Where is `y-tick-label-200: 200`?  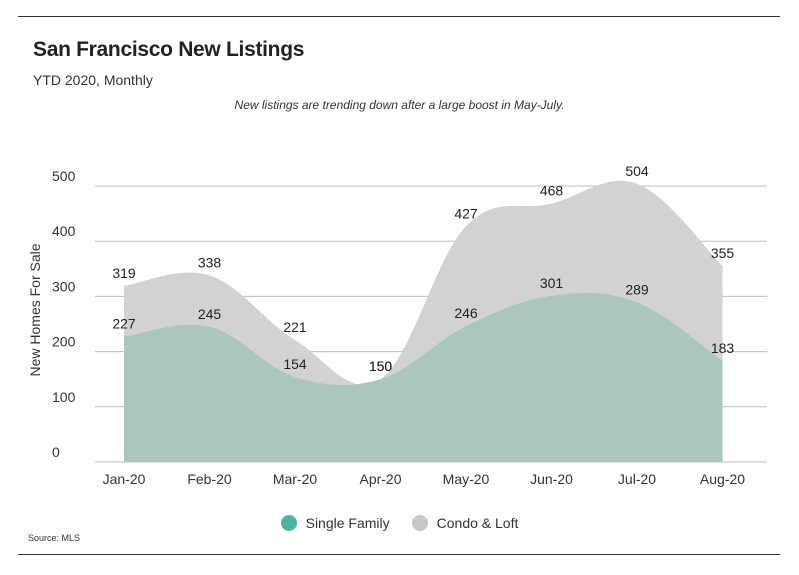 y-tick-label-200: 200 is located at coordinates (64, 342).